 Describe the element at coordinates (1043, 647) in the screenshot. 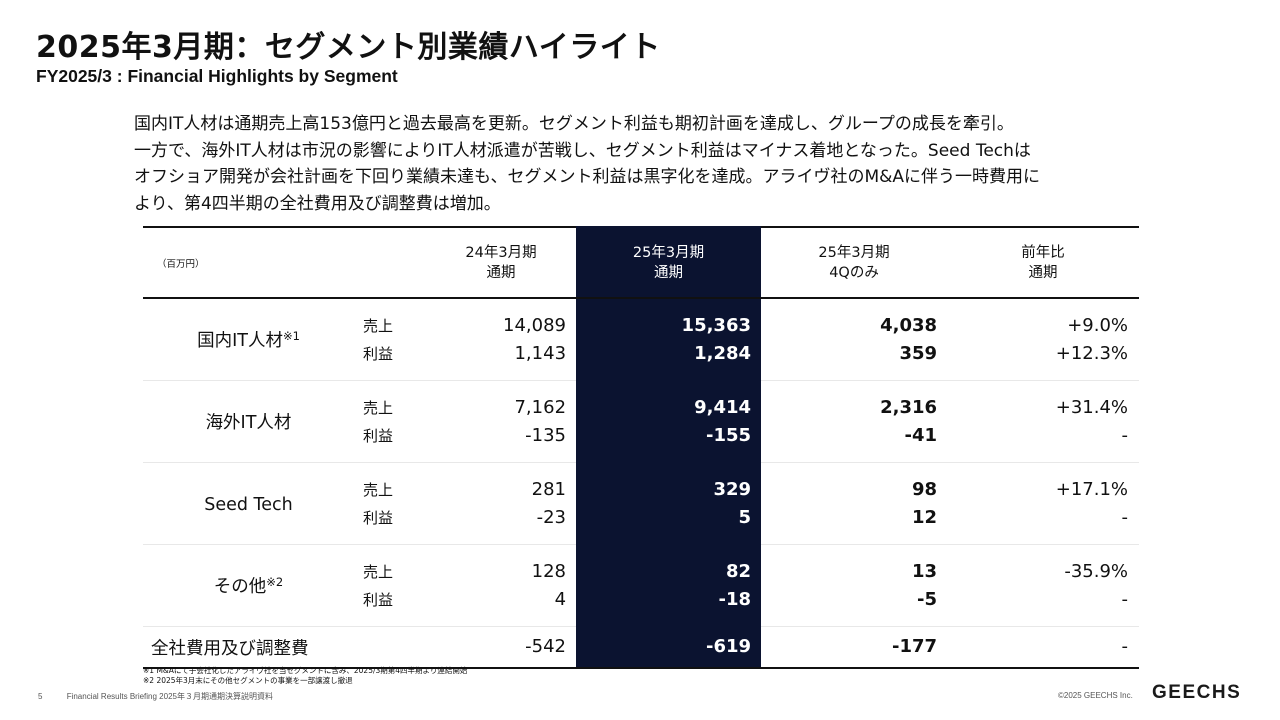

I see `corporate-value-yoy: -` at that location.